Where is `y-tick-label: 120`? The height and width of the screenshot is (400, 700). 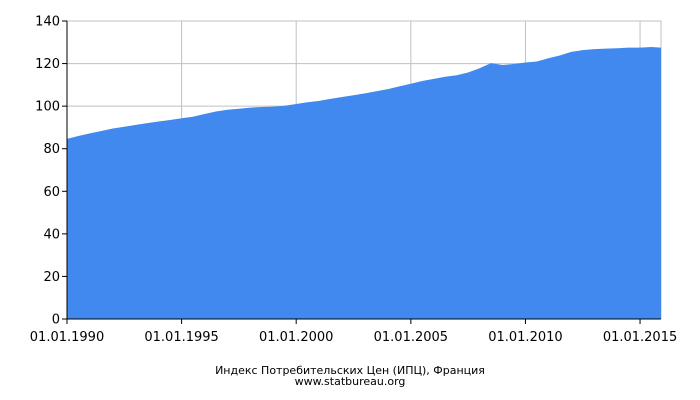
y-tick-label: 120 is located at coordinates (47, 64).